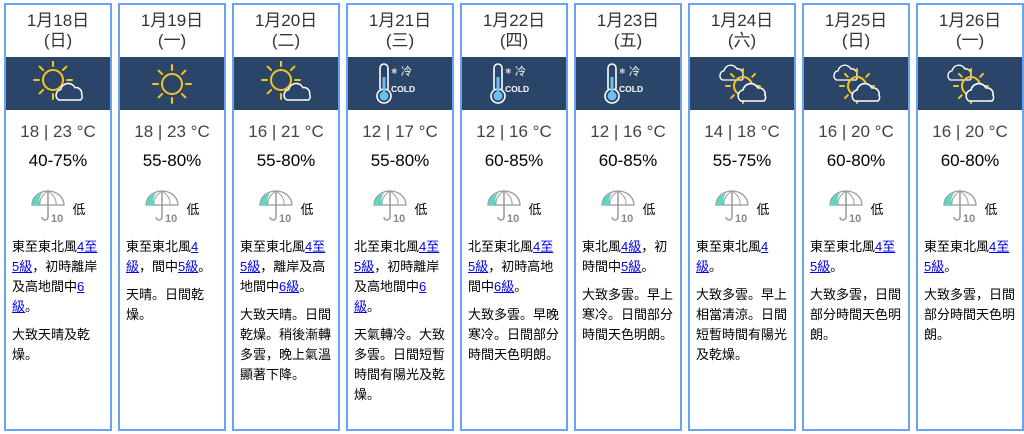  I want to click on forecast-date: 1月21日 (三), so click(400, 33).